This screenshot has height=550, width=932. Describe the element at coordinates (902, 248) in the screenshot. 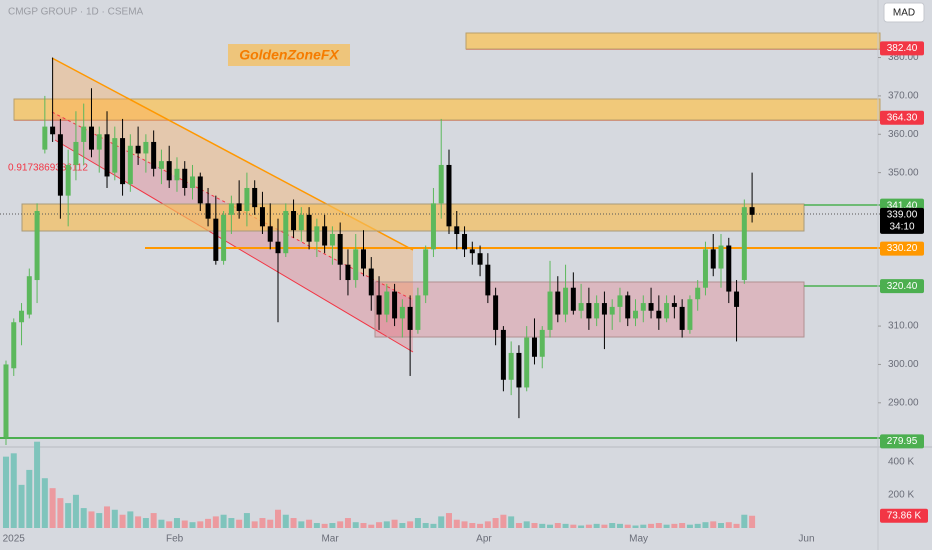

I see `level-label: 330.20` at that location.